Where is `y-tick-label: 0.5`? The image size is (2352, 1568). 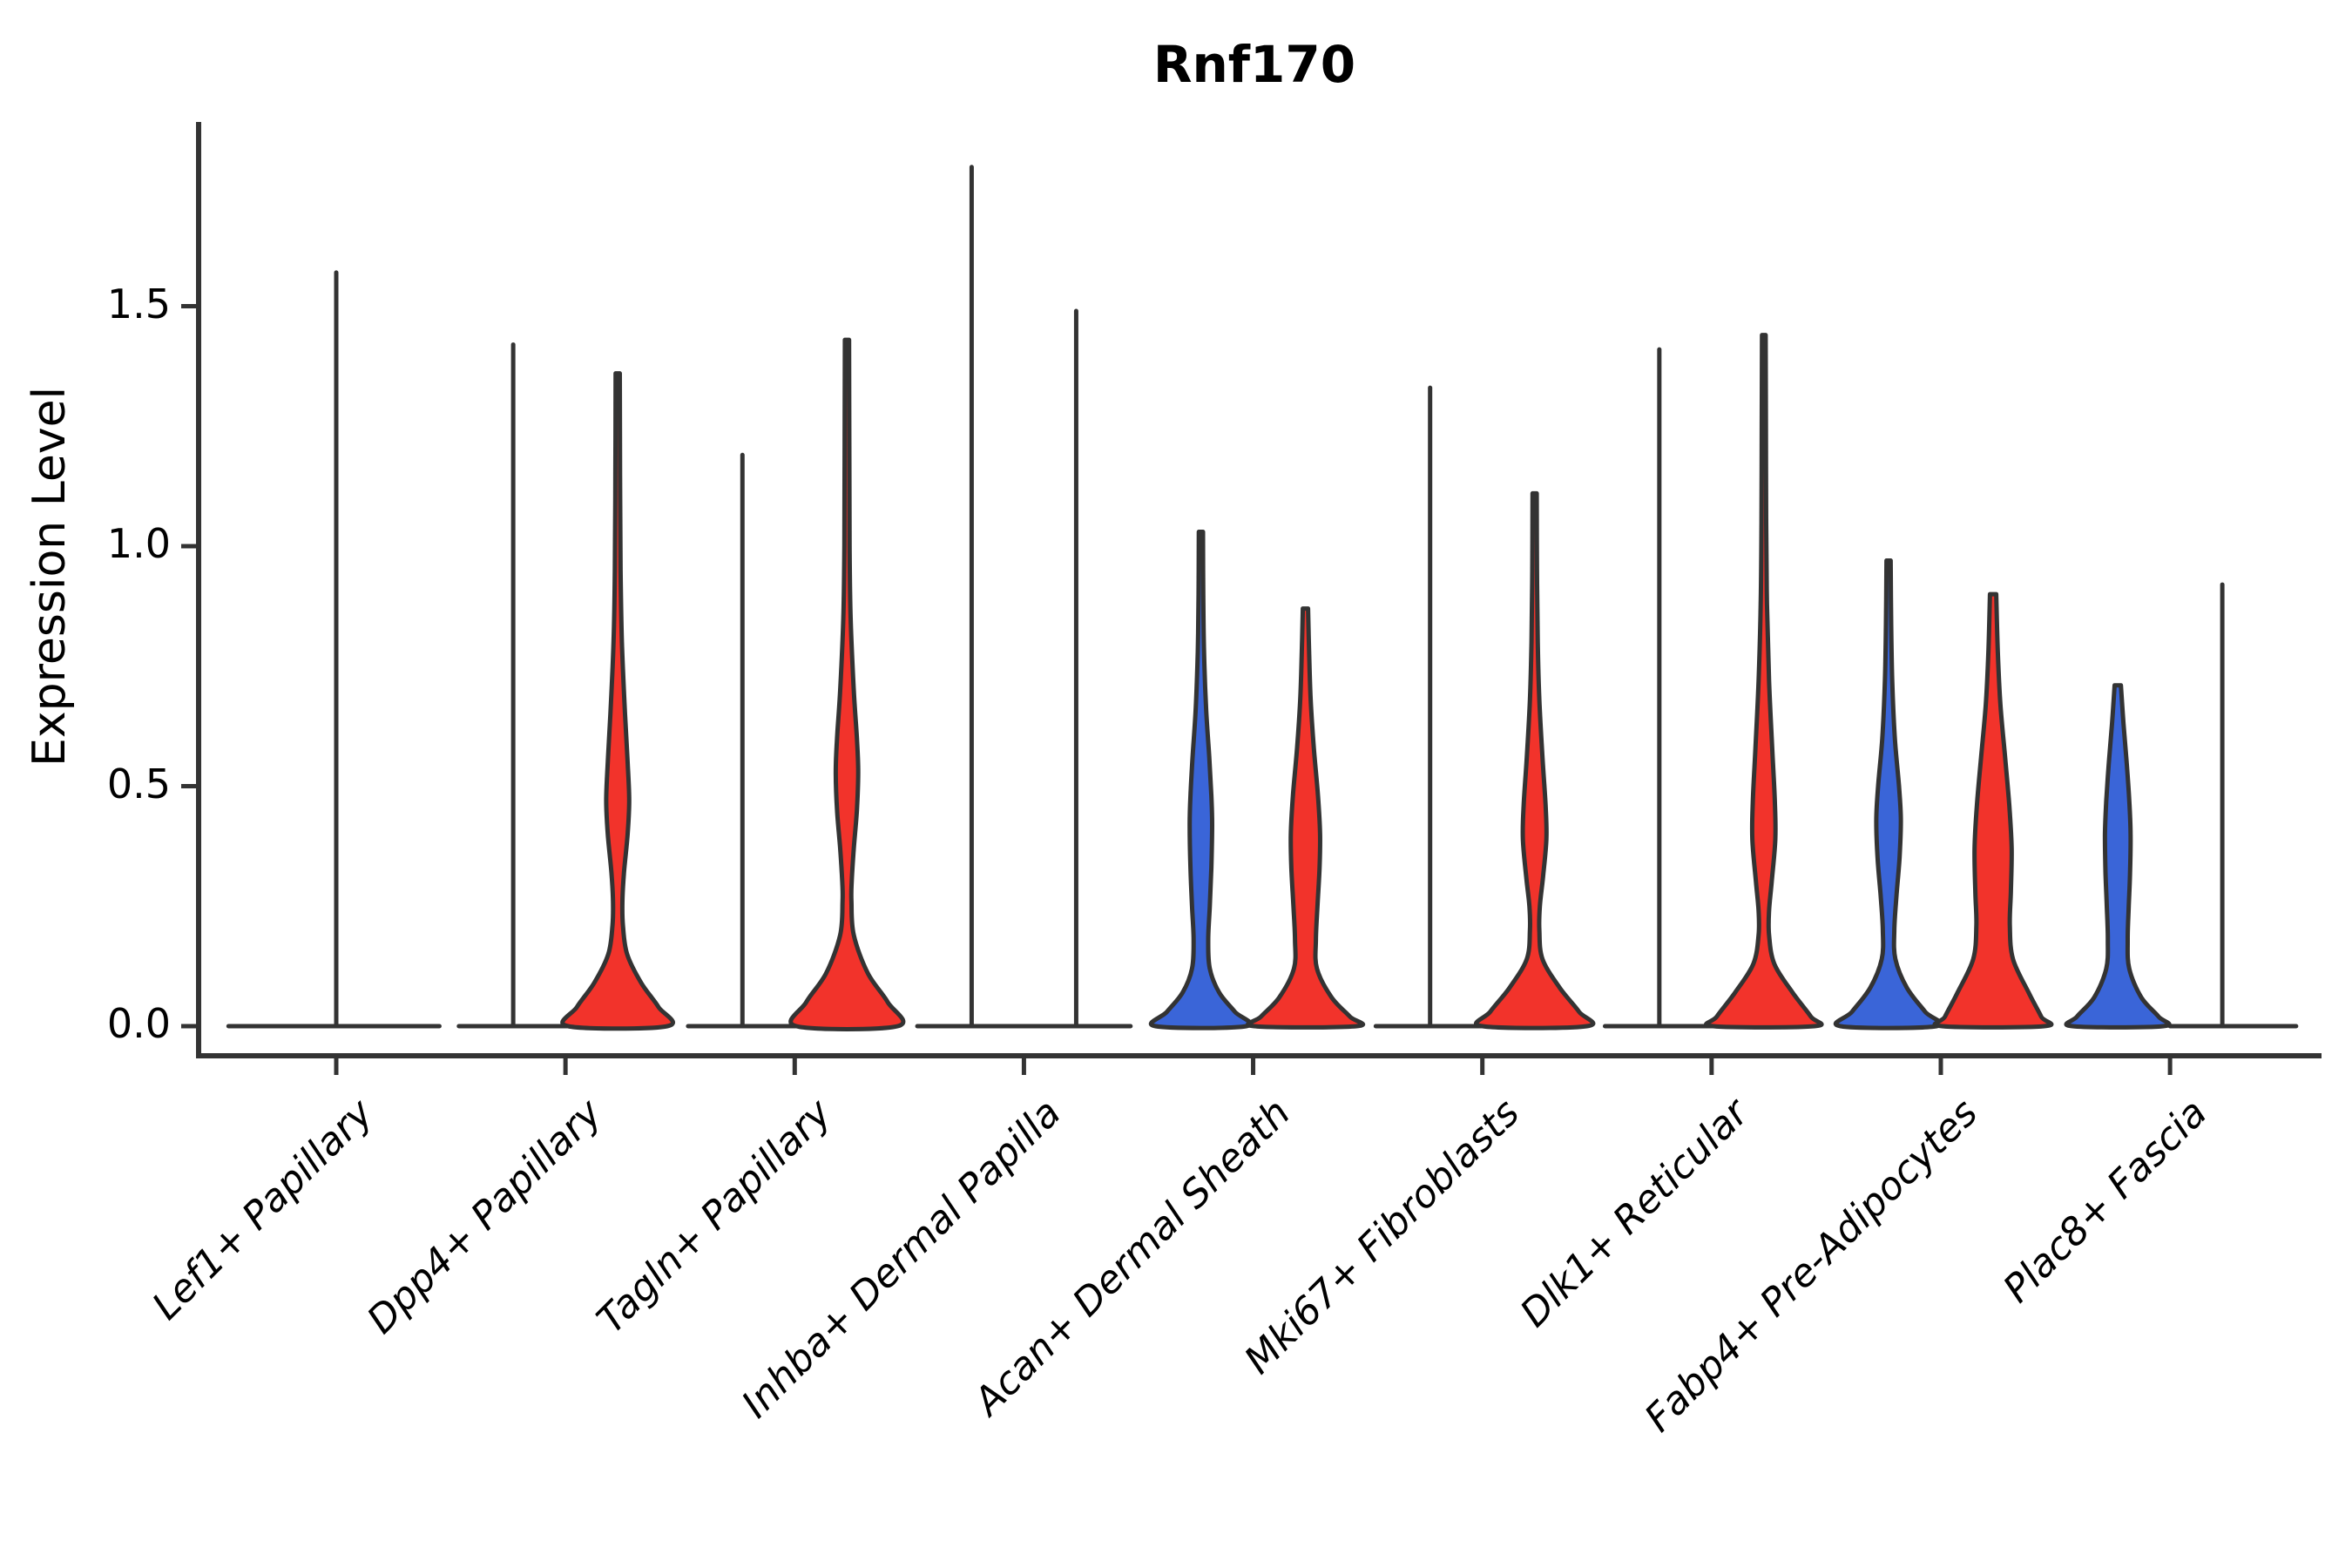
y-tick-label: 0.5 is located at coordinates (138, 784).